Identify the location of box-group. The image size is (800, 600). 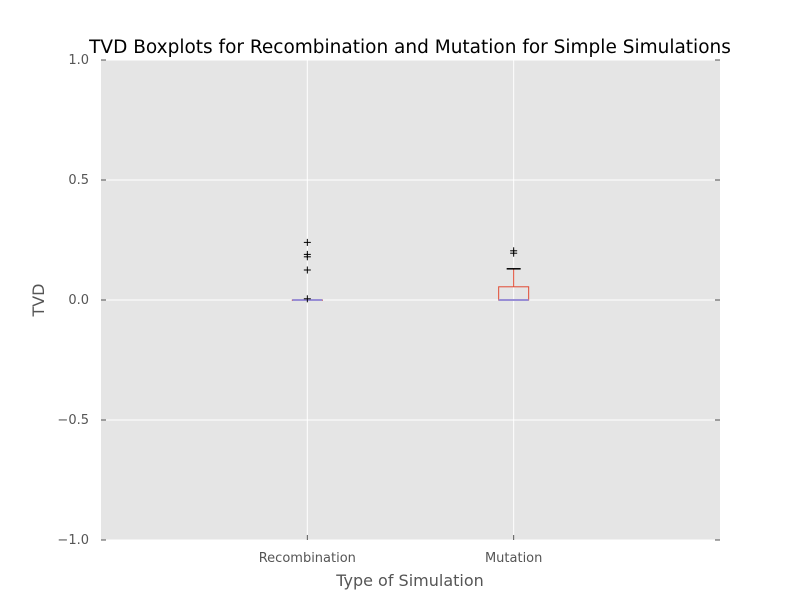
(410, 270).